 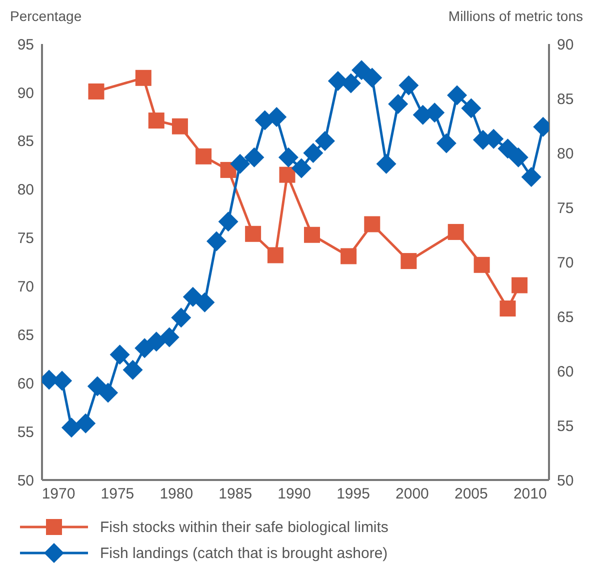 I want to click on y2-tick-label: 60, so click(x=565, y=371).